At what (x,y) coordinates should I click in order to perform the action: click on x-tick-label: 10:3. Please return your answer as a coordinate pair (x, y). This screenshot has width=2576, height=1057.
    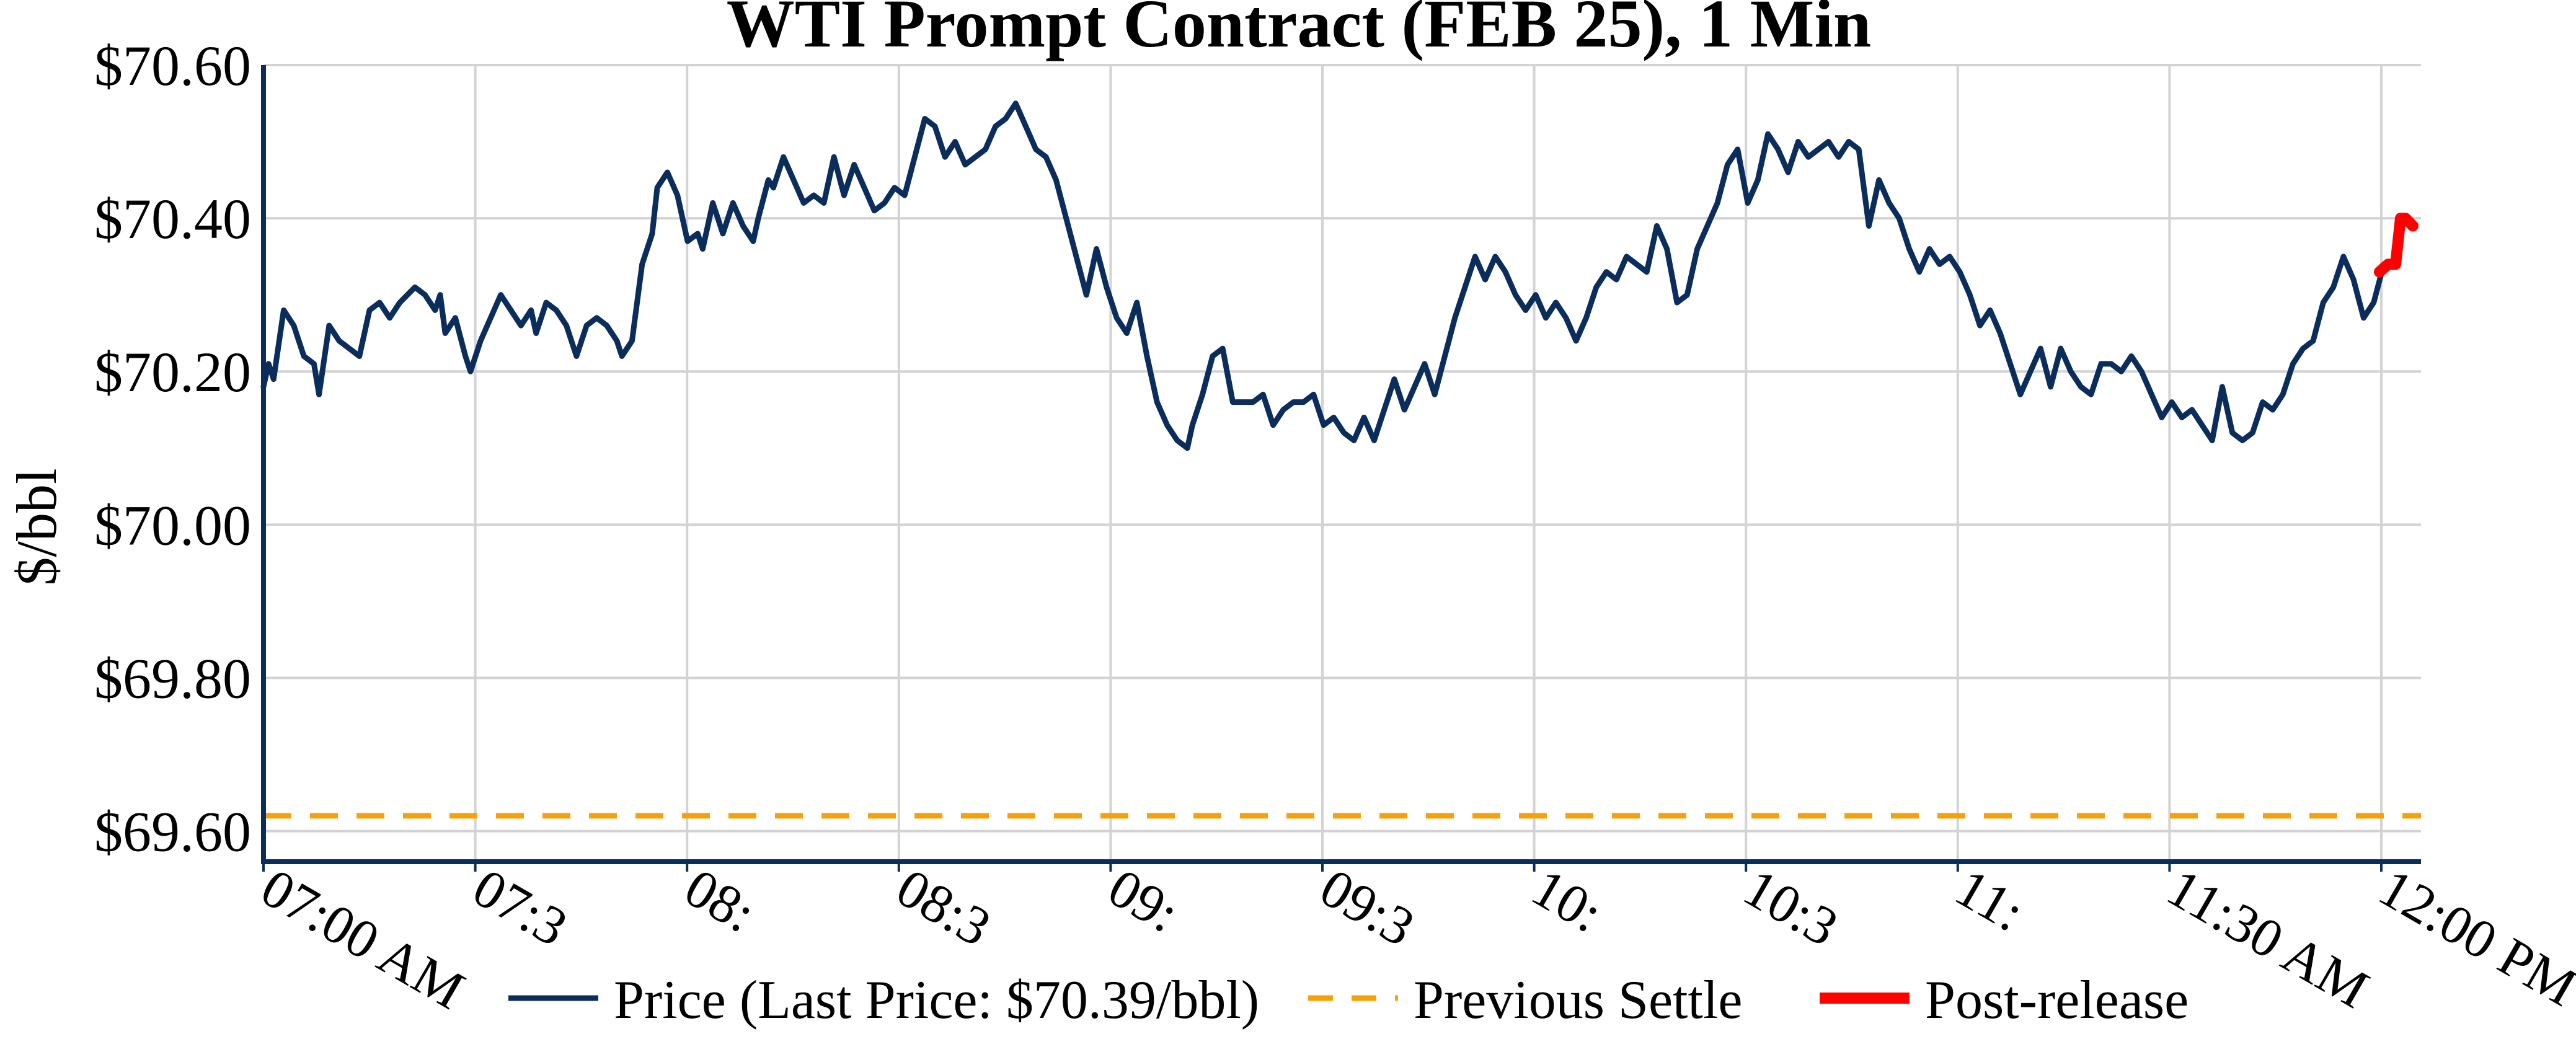
    Looking at the image, I should click on (1790, 908).